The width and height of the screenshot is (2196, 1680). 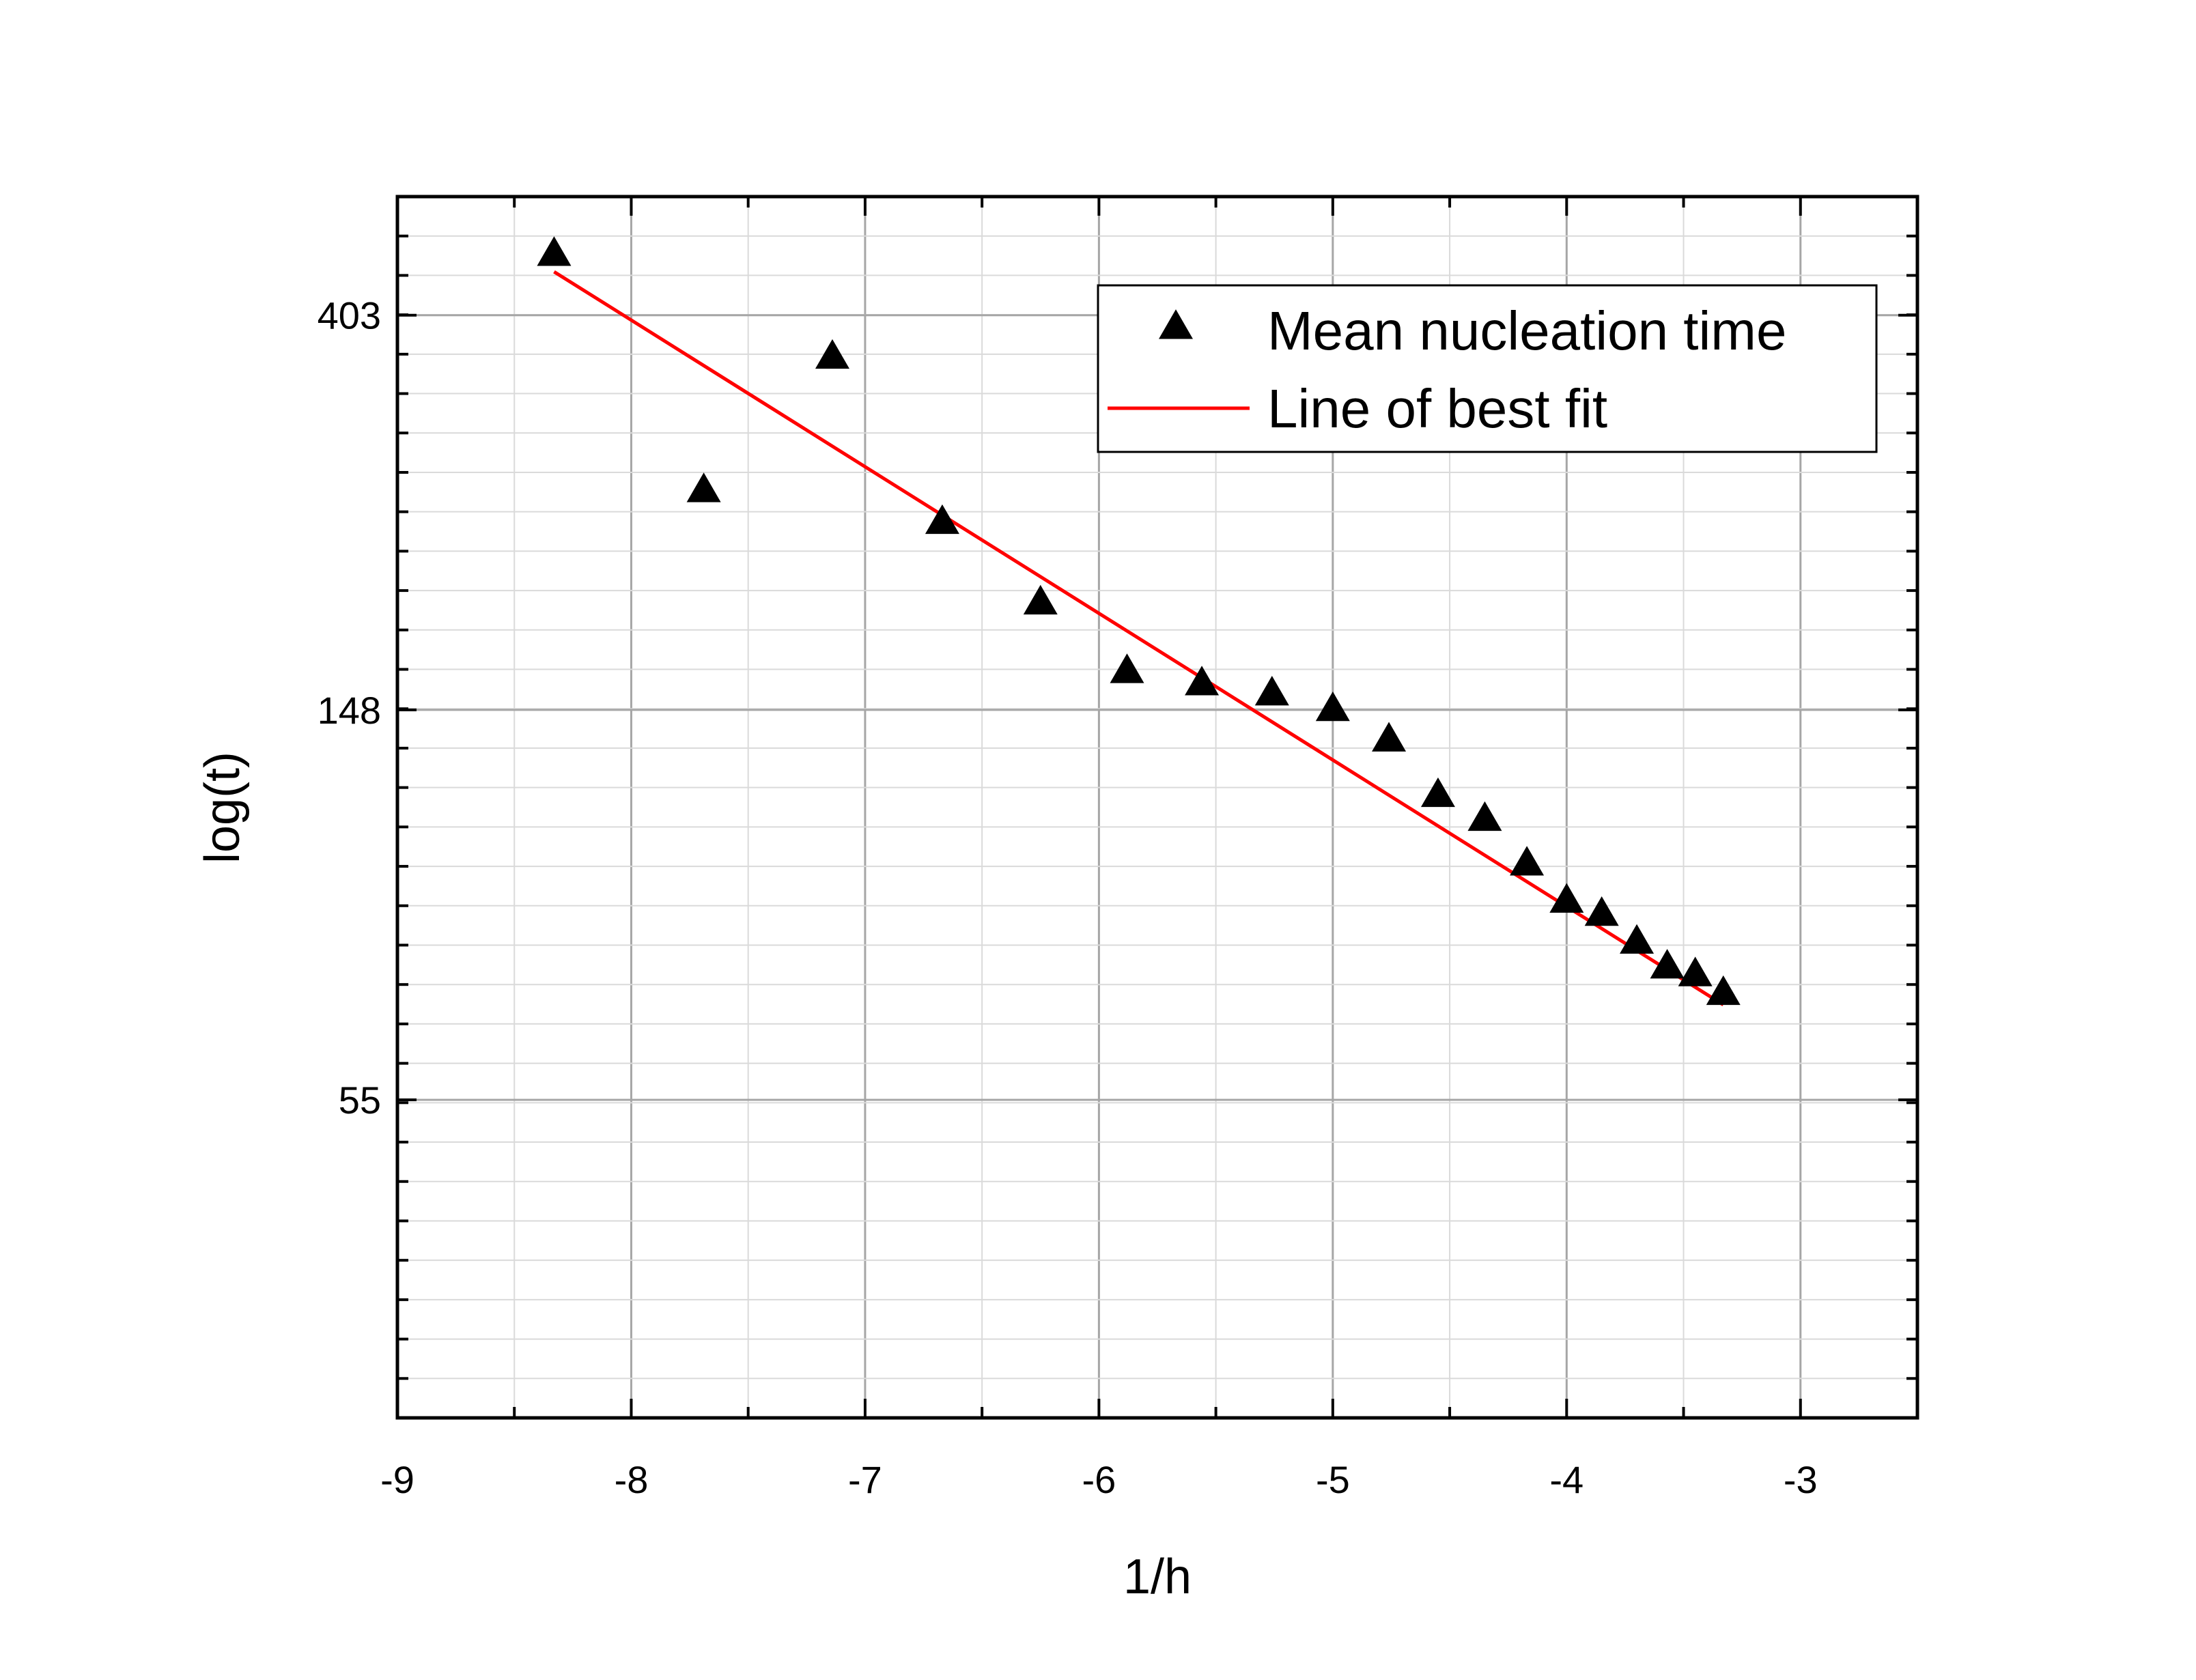 What do you see at coordinates (1801, 1479) in the screenshot?
I see `x-tick-label: -3` at bounding box center [1801, 1479].